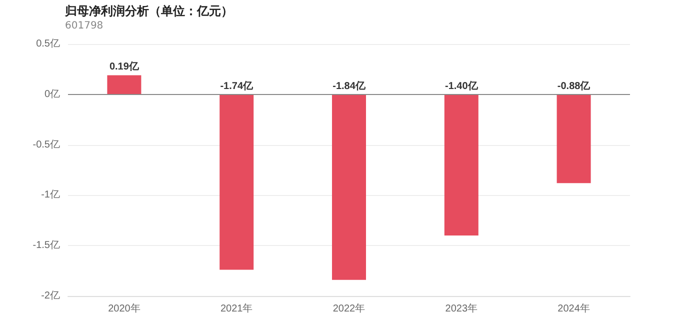 The height and width of the screenshot is (336, 700). Describe the element at coordinates (461, 308) in the screenshot. I see `x-tick-label: 2023年` at that location.